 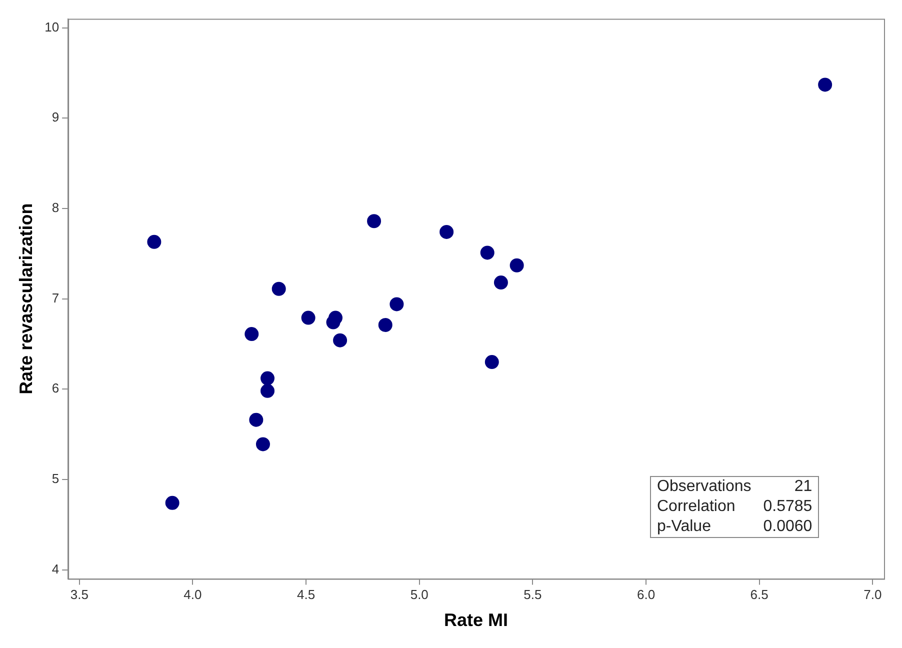 I want to click on y-tick-label: 10, so click(x=52, y=26).